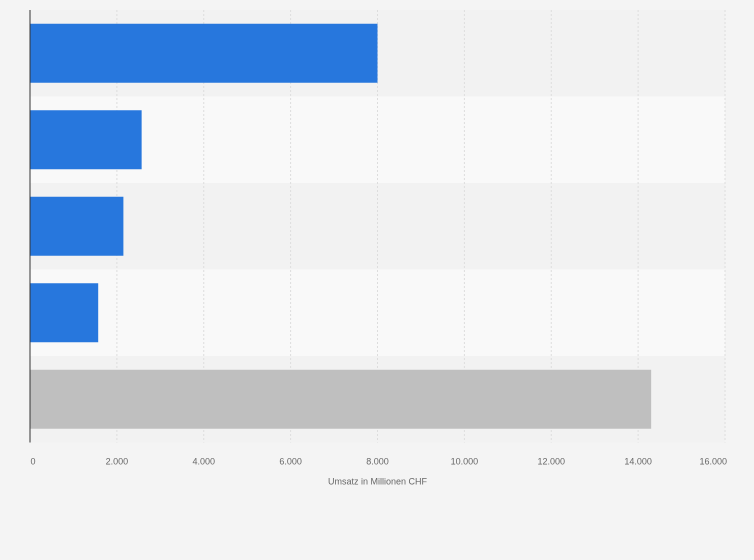  What do you see at coordinates (378, 482) in the screenshot?
I see `x-axis-title: Umsatz in Millionen CHF` at bounding box center [378, 482].